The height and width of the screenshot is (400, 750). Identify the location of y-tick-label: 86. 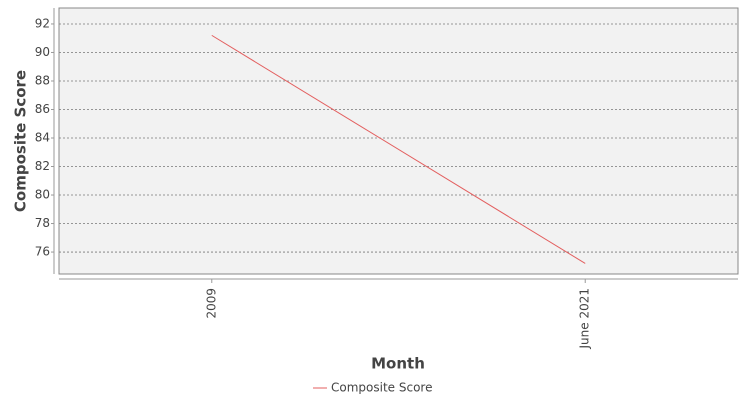
(42, 109).